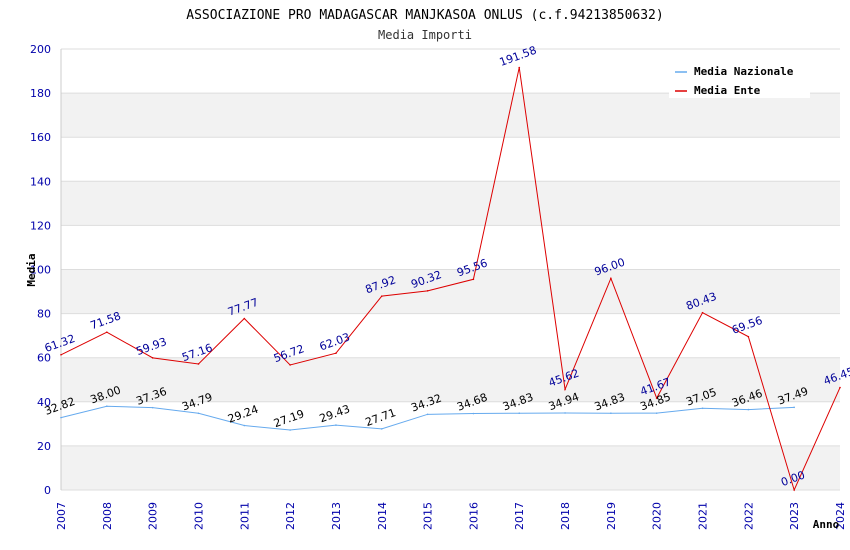 The image size is (850, 550). I want to click on x-tick-label: 2021, so click(703, 516).